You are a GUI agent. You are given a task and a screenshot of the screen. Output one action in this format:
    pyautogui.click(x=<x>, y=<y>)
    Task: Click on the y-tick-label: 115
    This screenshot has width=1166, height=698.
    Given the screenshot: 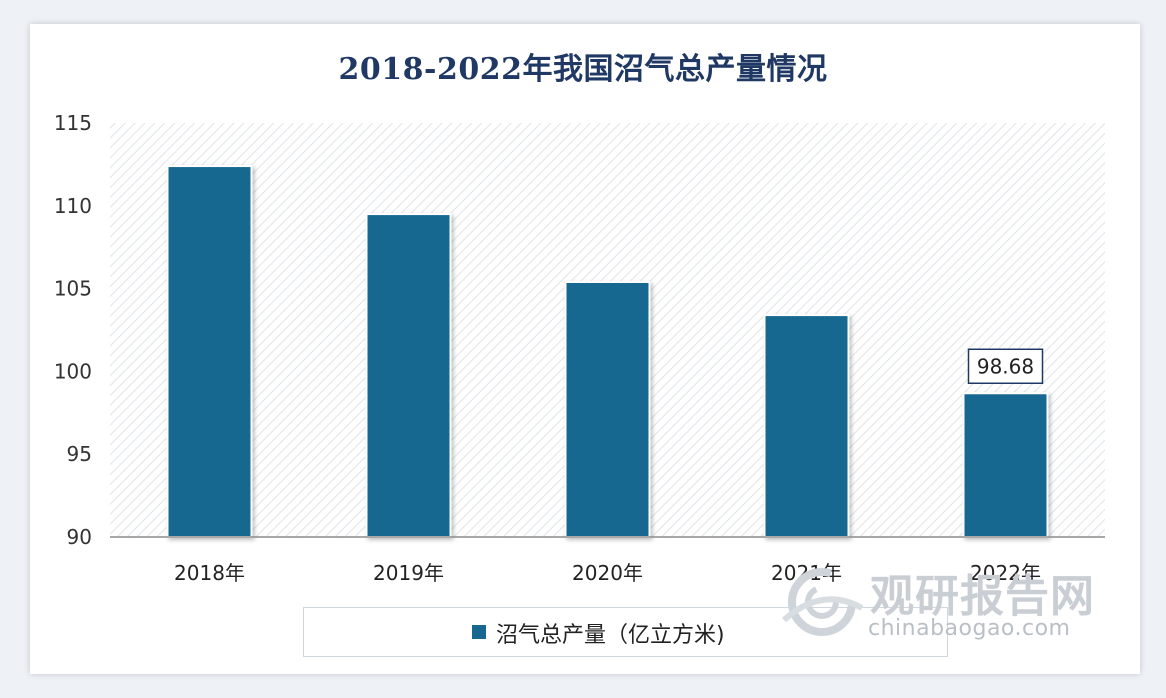 What is the action you would take?
    pyautogui.click(x=73, y=123)
    